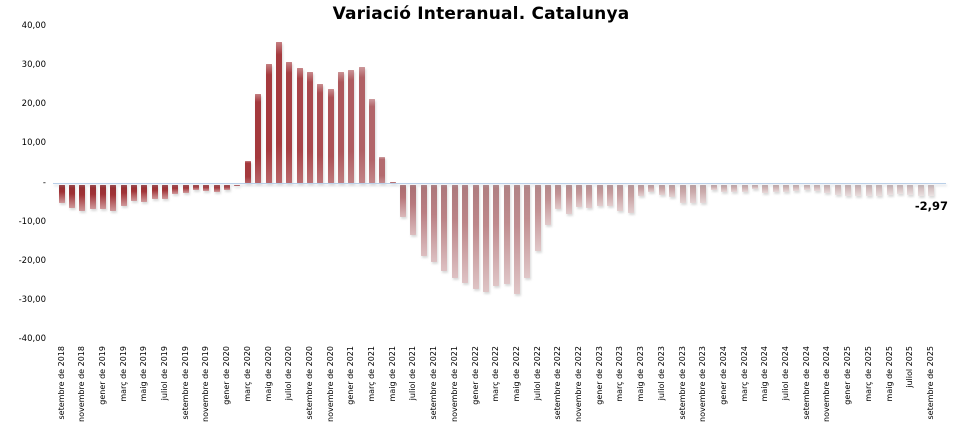 Image resolution: width=962 pixels, height=435 pixels. What do you see at coordinates (848, 375) in the screenshot?
I see `x-tick-label: gener de 2025` at bounding box center [848, 375].